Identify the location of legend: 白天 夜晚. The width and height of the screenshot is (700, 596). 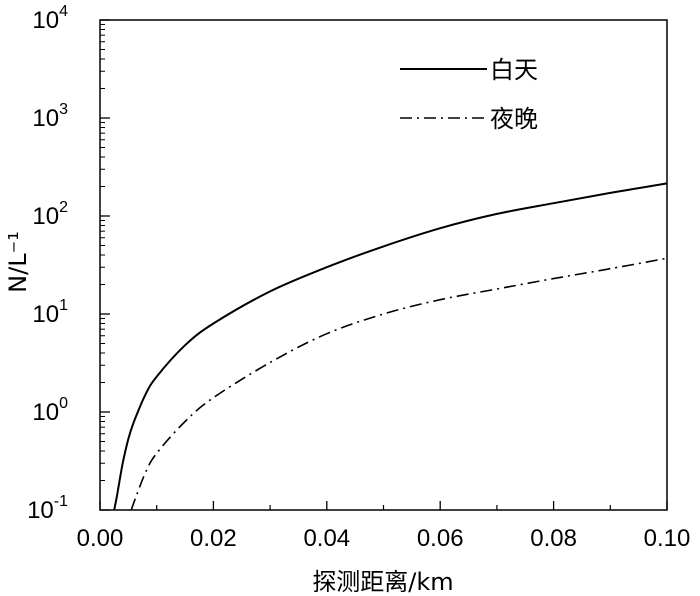
(469, 94).